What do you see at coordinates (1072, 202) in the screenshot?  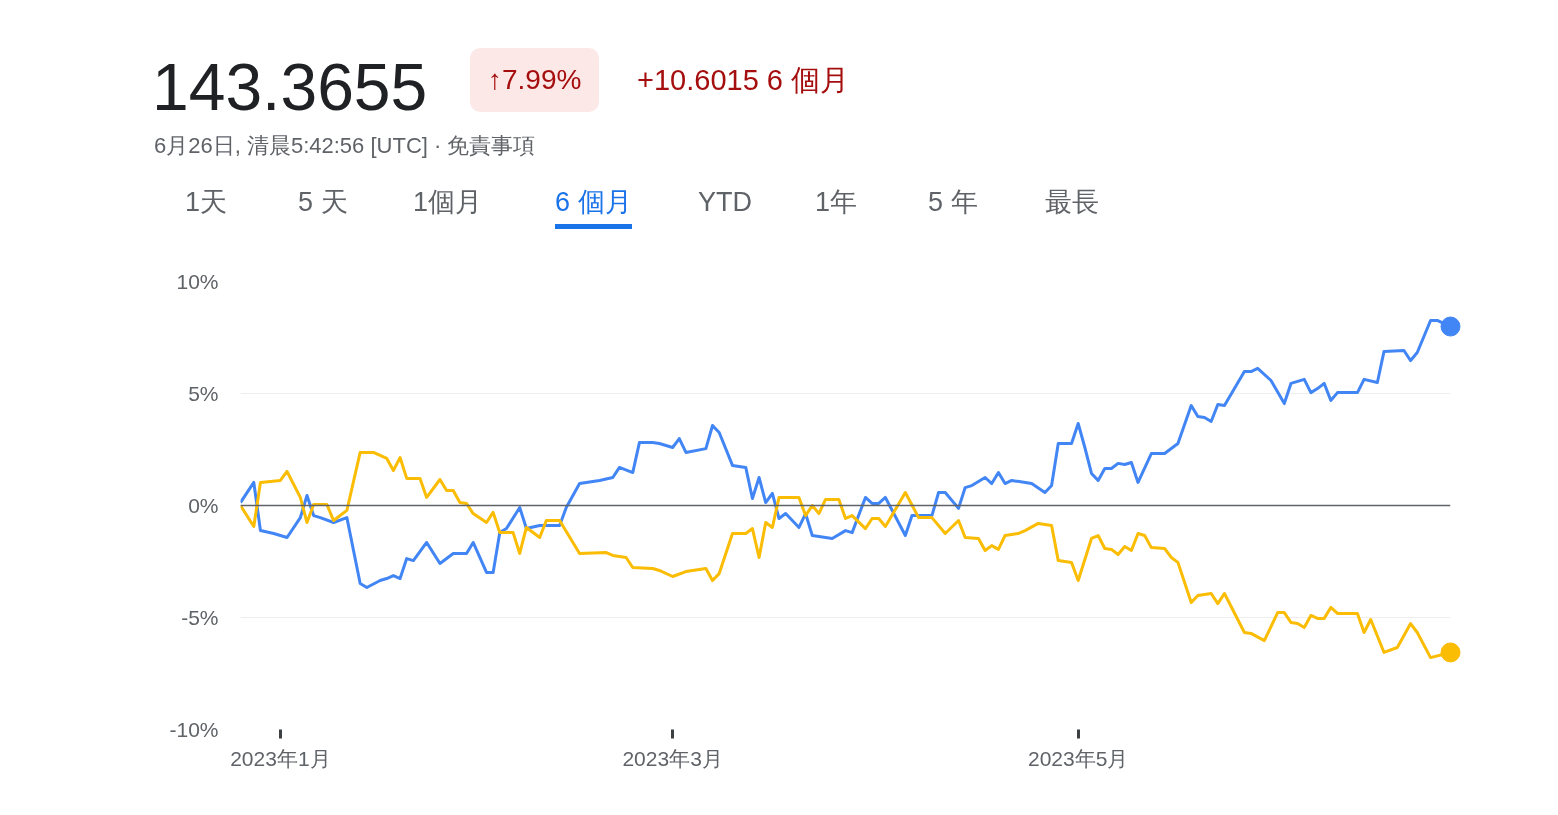 I see `text: 最長` at bounding box center [1072, 202].